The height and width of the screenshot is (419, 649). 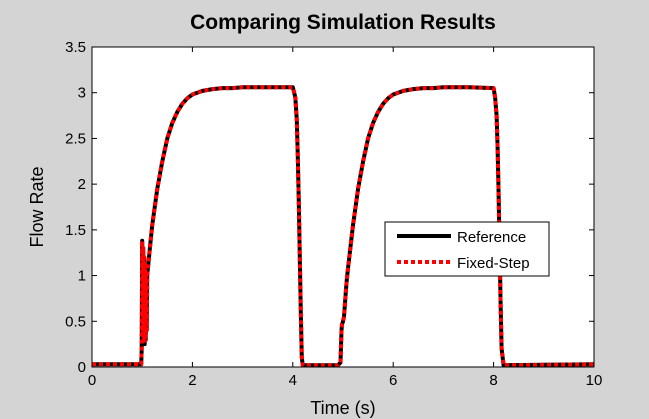 What do you see at coordinates (192, 380) in the screenshot?
I see `x-tick-label: 2` at bounding box center [192, 380].